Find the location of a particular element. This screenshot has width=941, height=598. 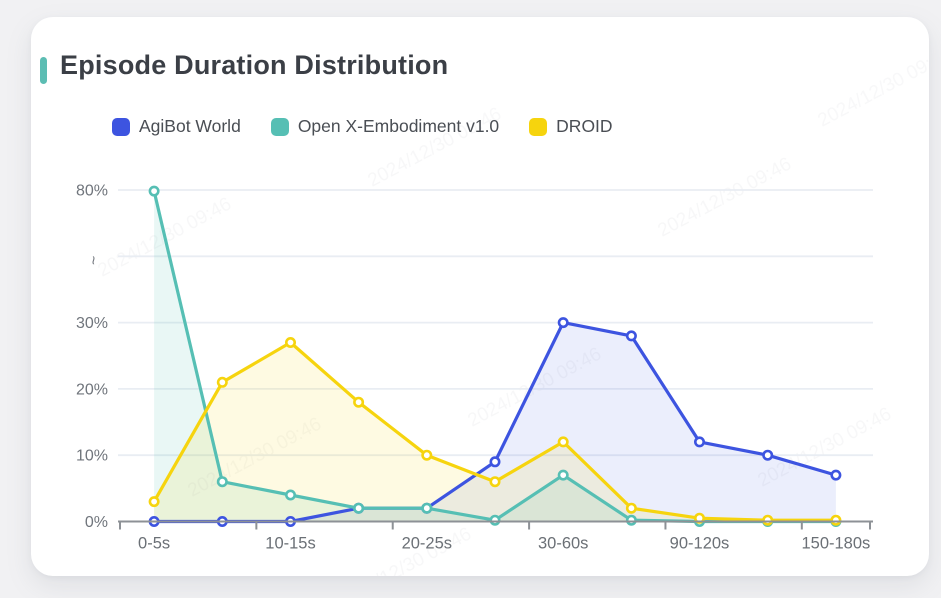

x-axis-label: 90-120s is located at coordinates (700, 544).